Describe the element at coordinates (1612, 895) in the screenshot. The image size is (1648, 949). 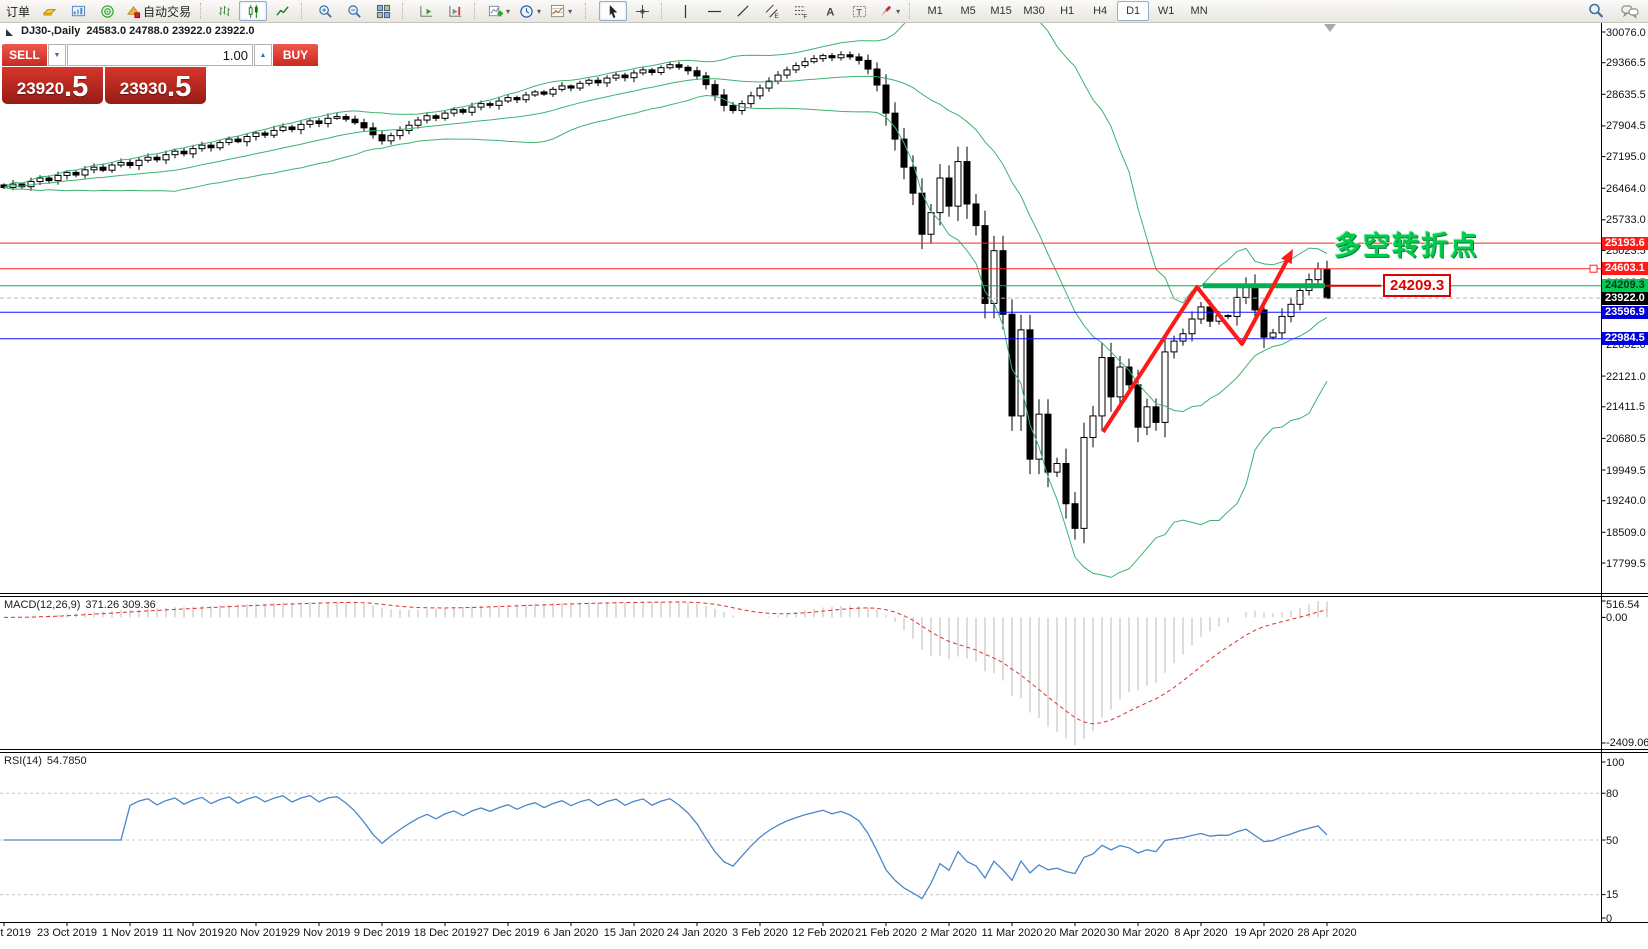
I see `rsi-axis-label: 15` at that location.